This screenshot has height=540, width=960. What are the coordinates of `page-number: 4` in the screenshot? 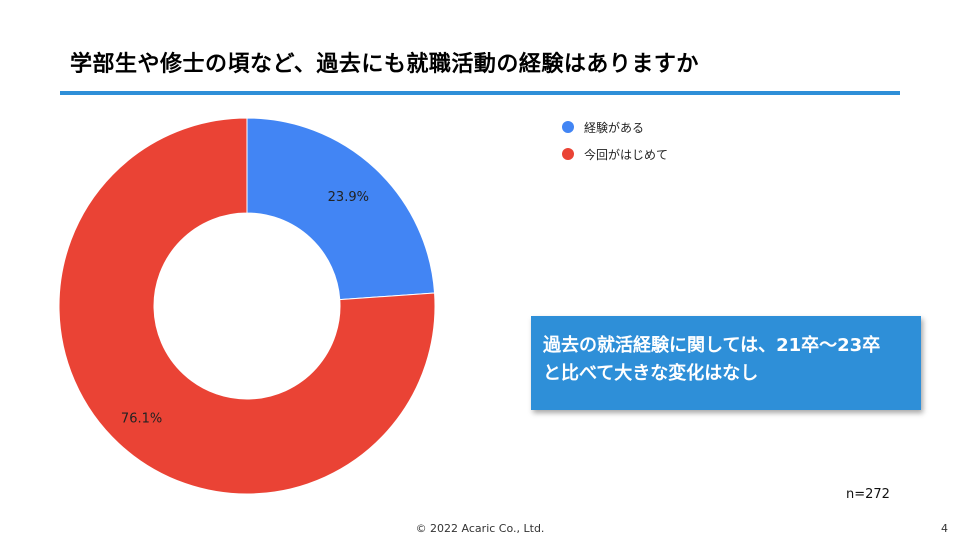 It's located at (944, 528).